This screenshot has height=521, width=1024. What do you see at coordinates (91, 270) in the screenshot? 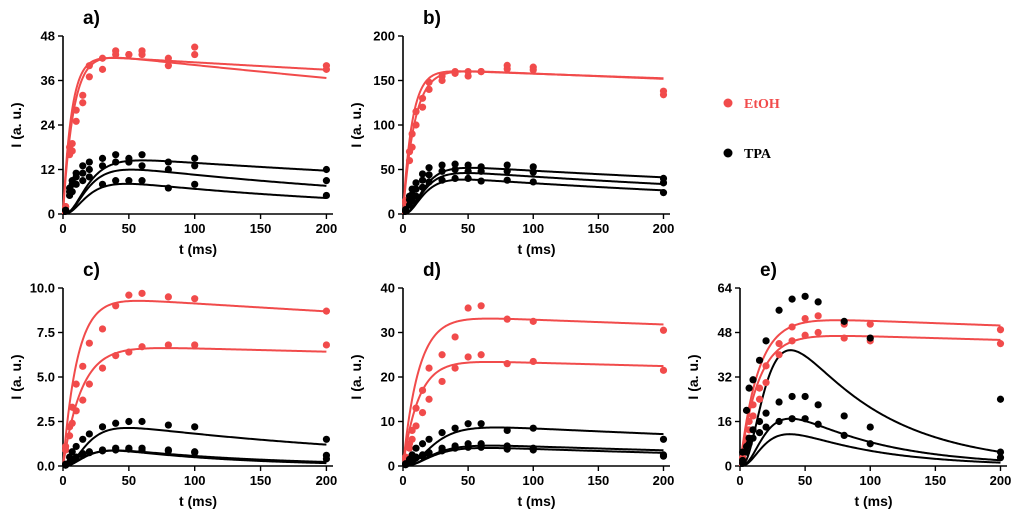
I see `panel-label: c)` at bounding box center [91, 270].